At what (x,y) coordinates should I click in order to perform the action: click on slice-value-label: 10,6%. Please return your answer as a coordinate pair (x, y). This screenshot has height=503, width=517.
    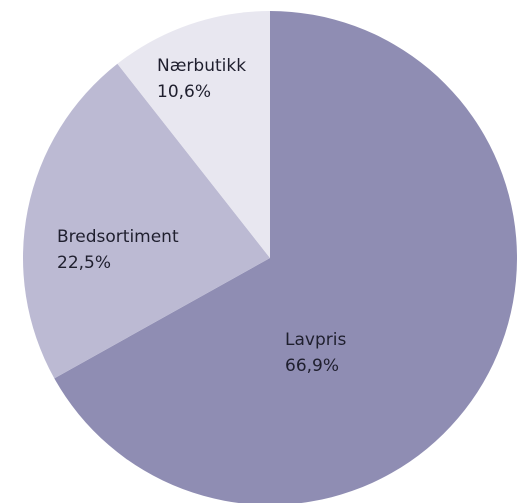
    Looking at the image, I should click on (184, 92).